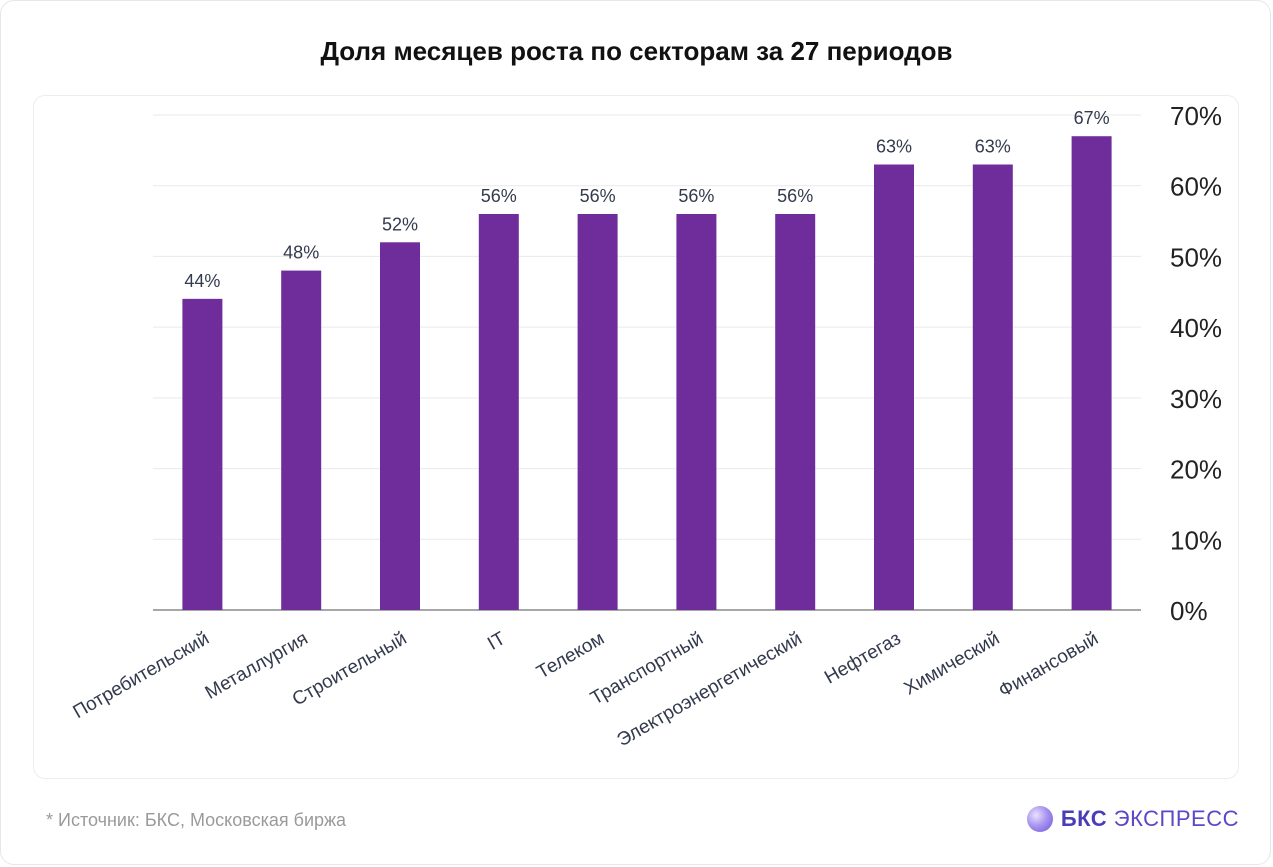 The height and width of the screenshot is (867, 1273). I want to click on x-tick-label: Электроэнергетический, so click(710, 689).